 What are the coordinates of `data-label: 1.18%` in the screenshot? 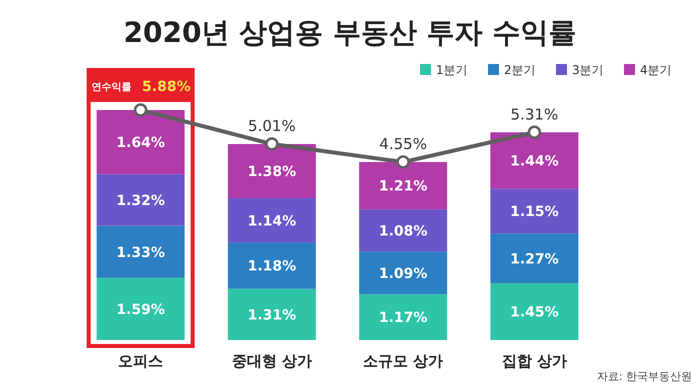 It's located at (272, 266).